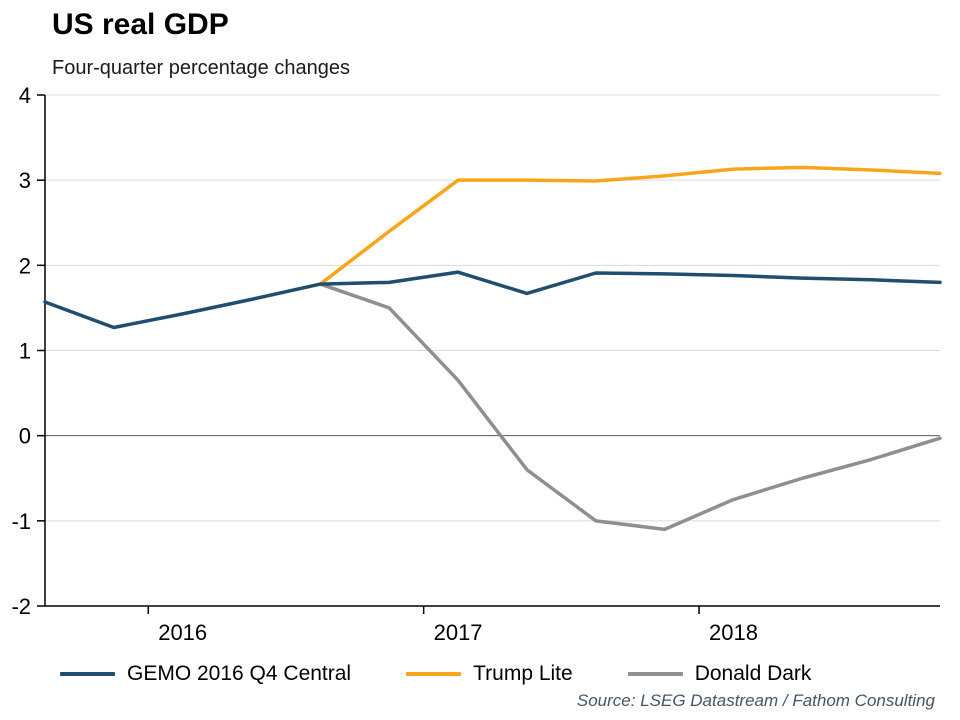 Image resolution: width=960 pixels, height=720 pixels. I want to click on series-line-gemo, so click(492, 300).